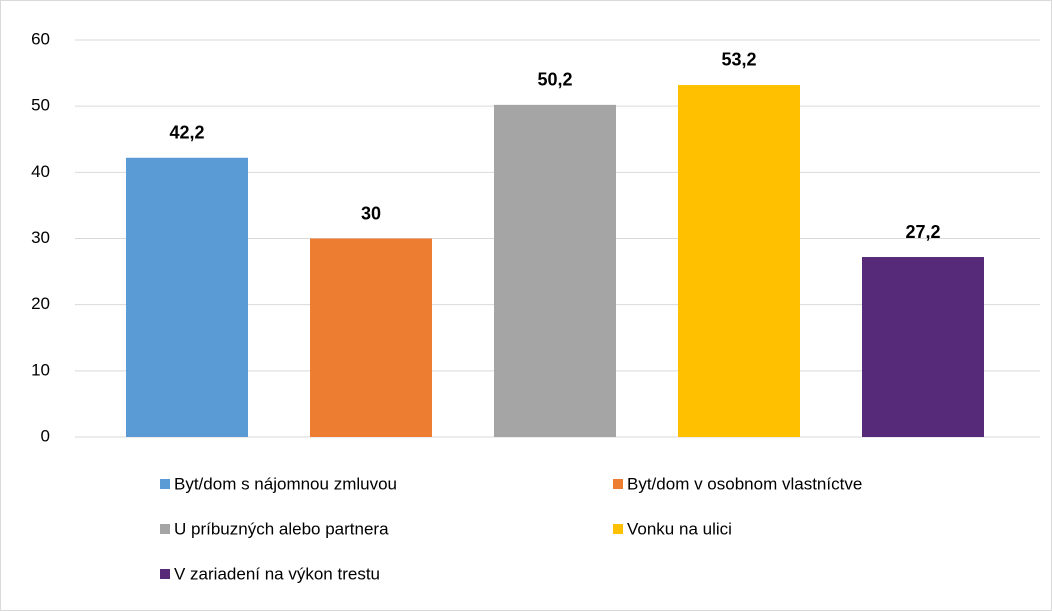 The image size is (1052, 611). I want to click on y-tick-label: 20, so click(40, 303).